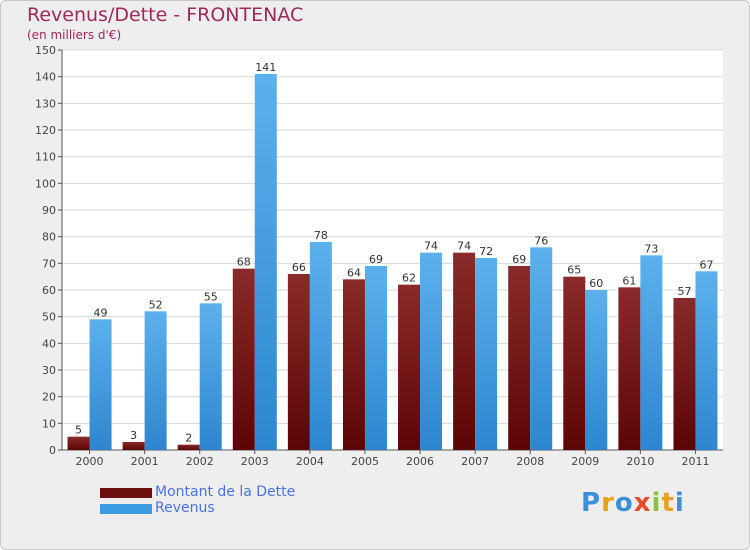 The height and width of the screenshot is (550, 750). I want to click on y-tick-label: 50, so click(49, 317).